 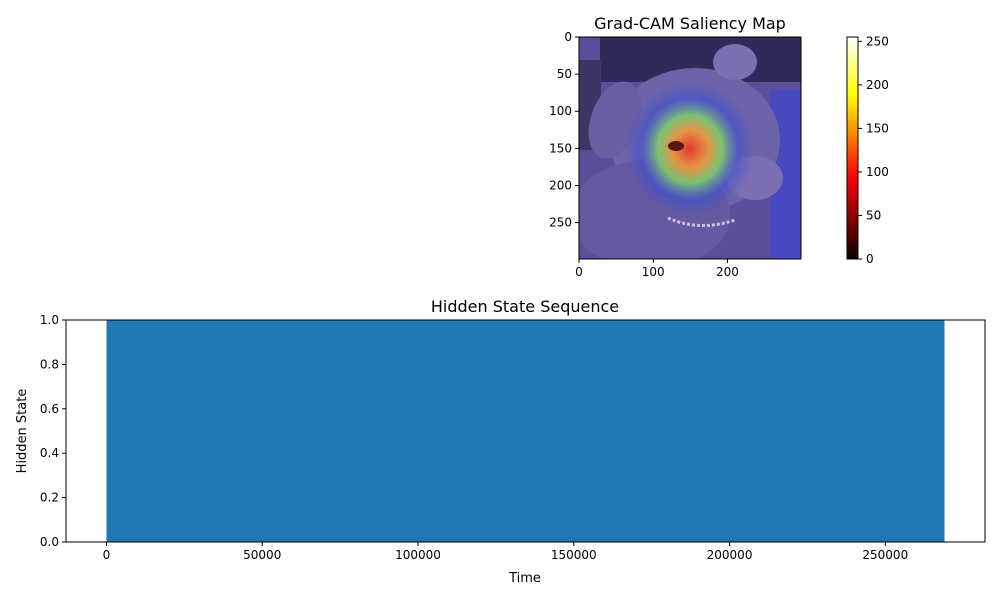 I want to click on saliency-x-tick-label: 100, so click(x=653, y=272).